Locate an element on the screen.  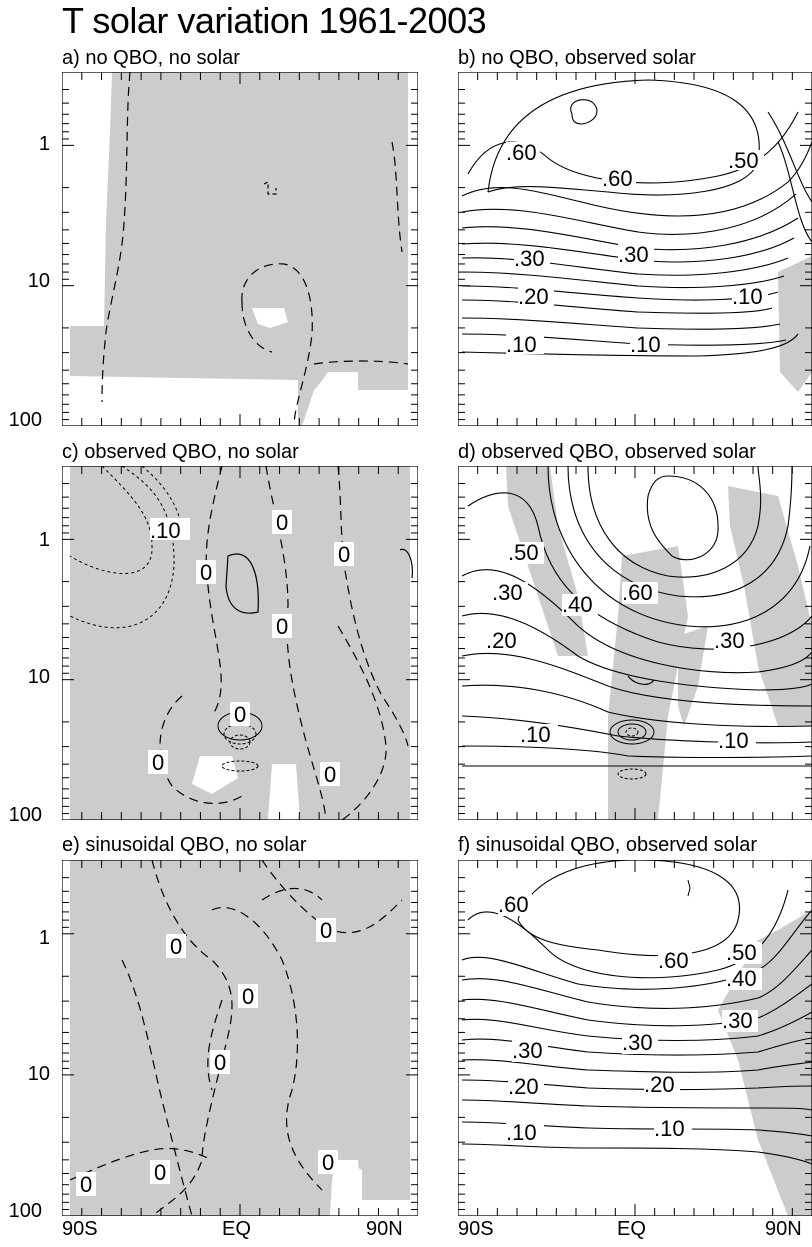
xtick-e-90s: 90S is located at coordinates (80, 1229).